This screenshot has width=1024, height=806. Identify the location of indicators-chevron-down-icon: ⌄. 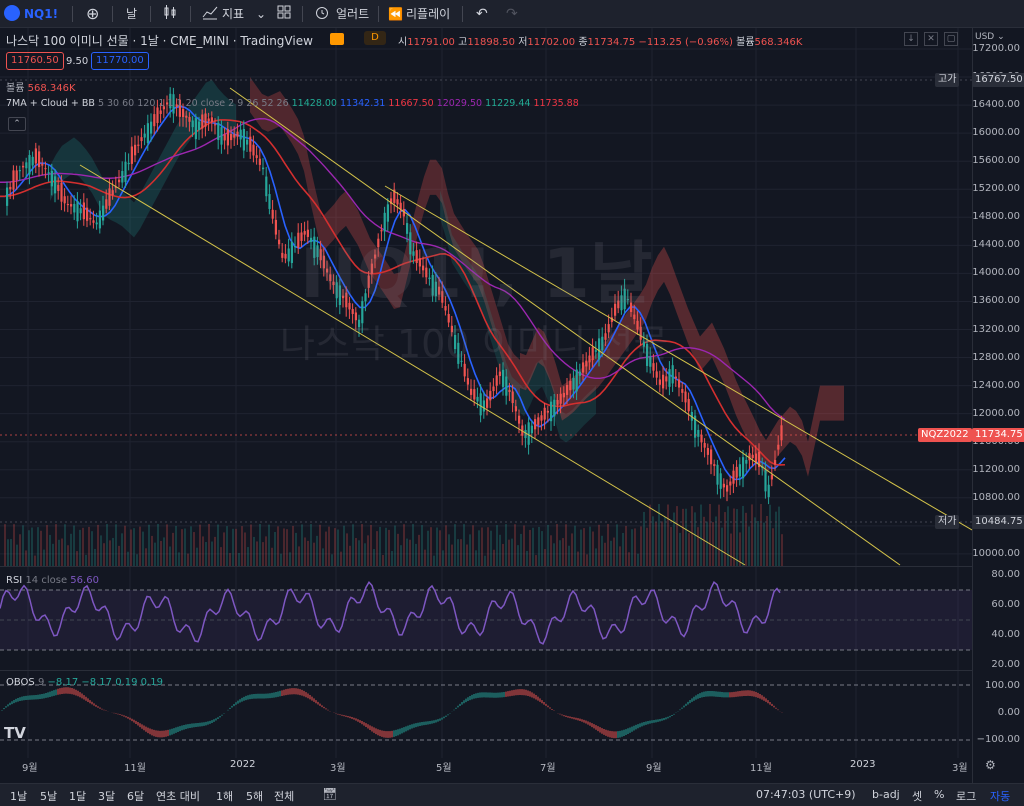
(261, 14).